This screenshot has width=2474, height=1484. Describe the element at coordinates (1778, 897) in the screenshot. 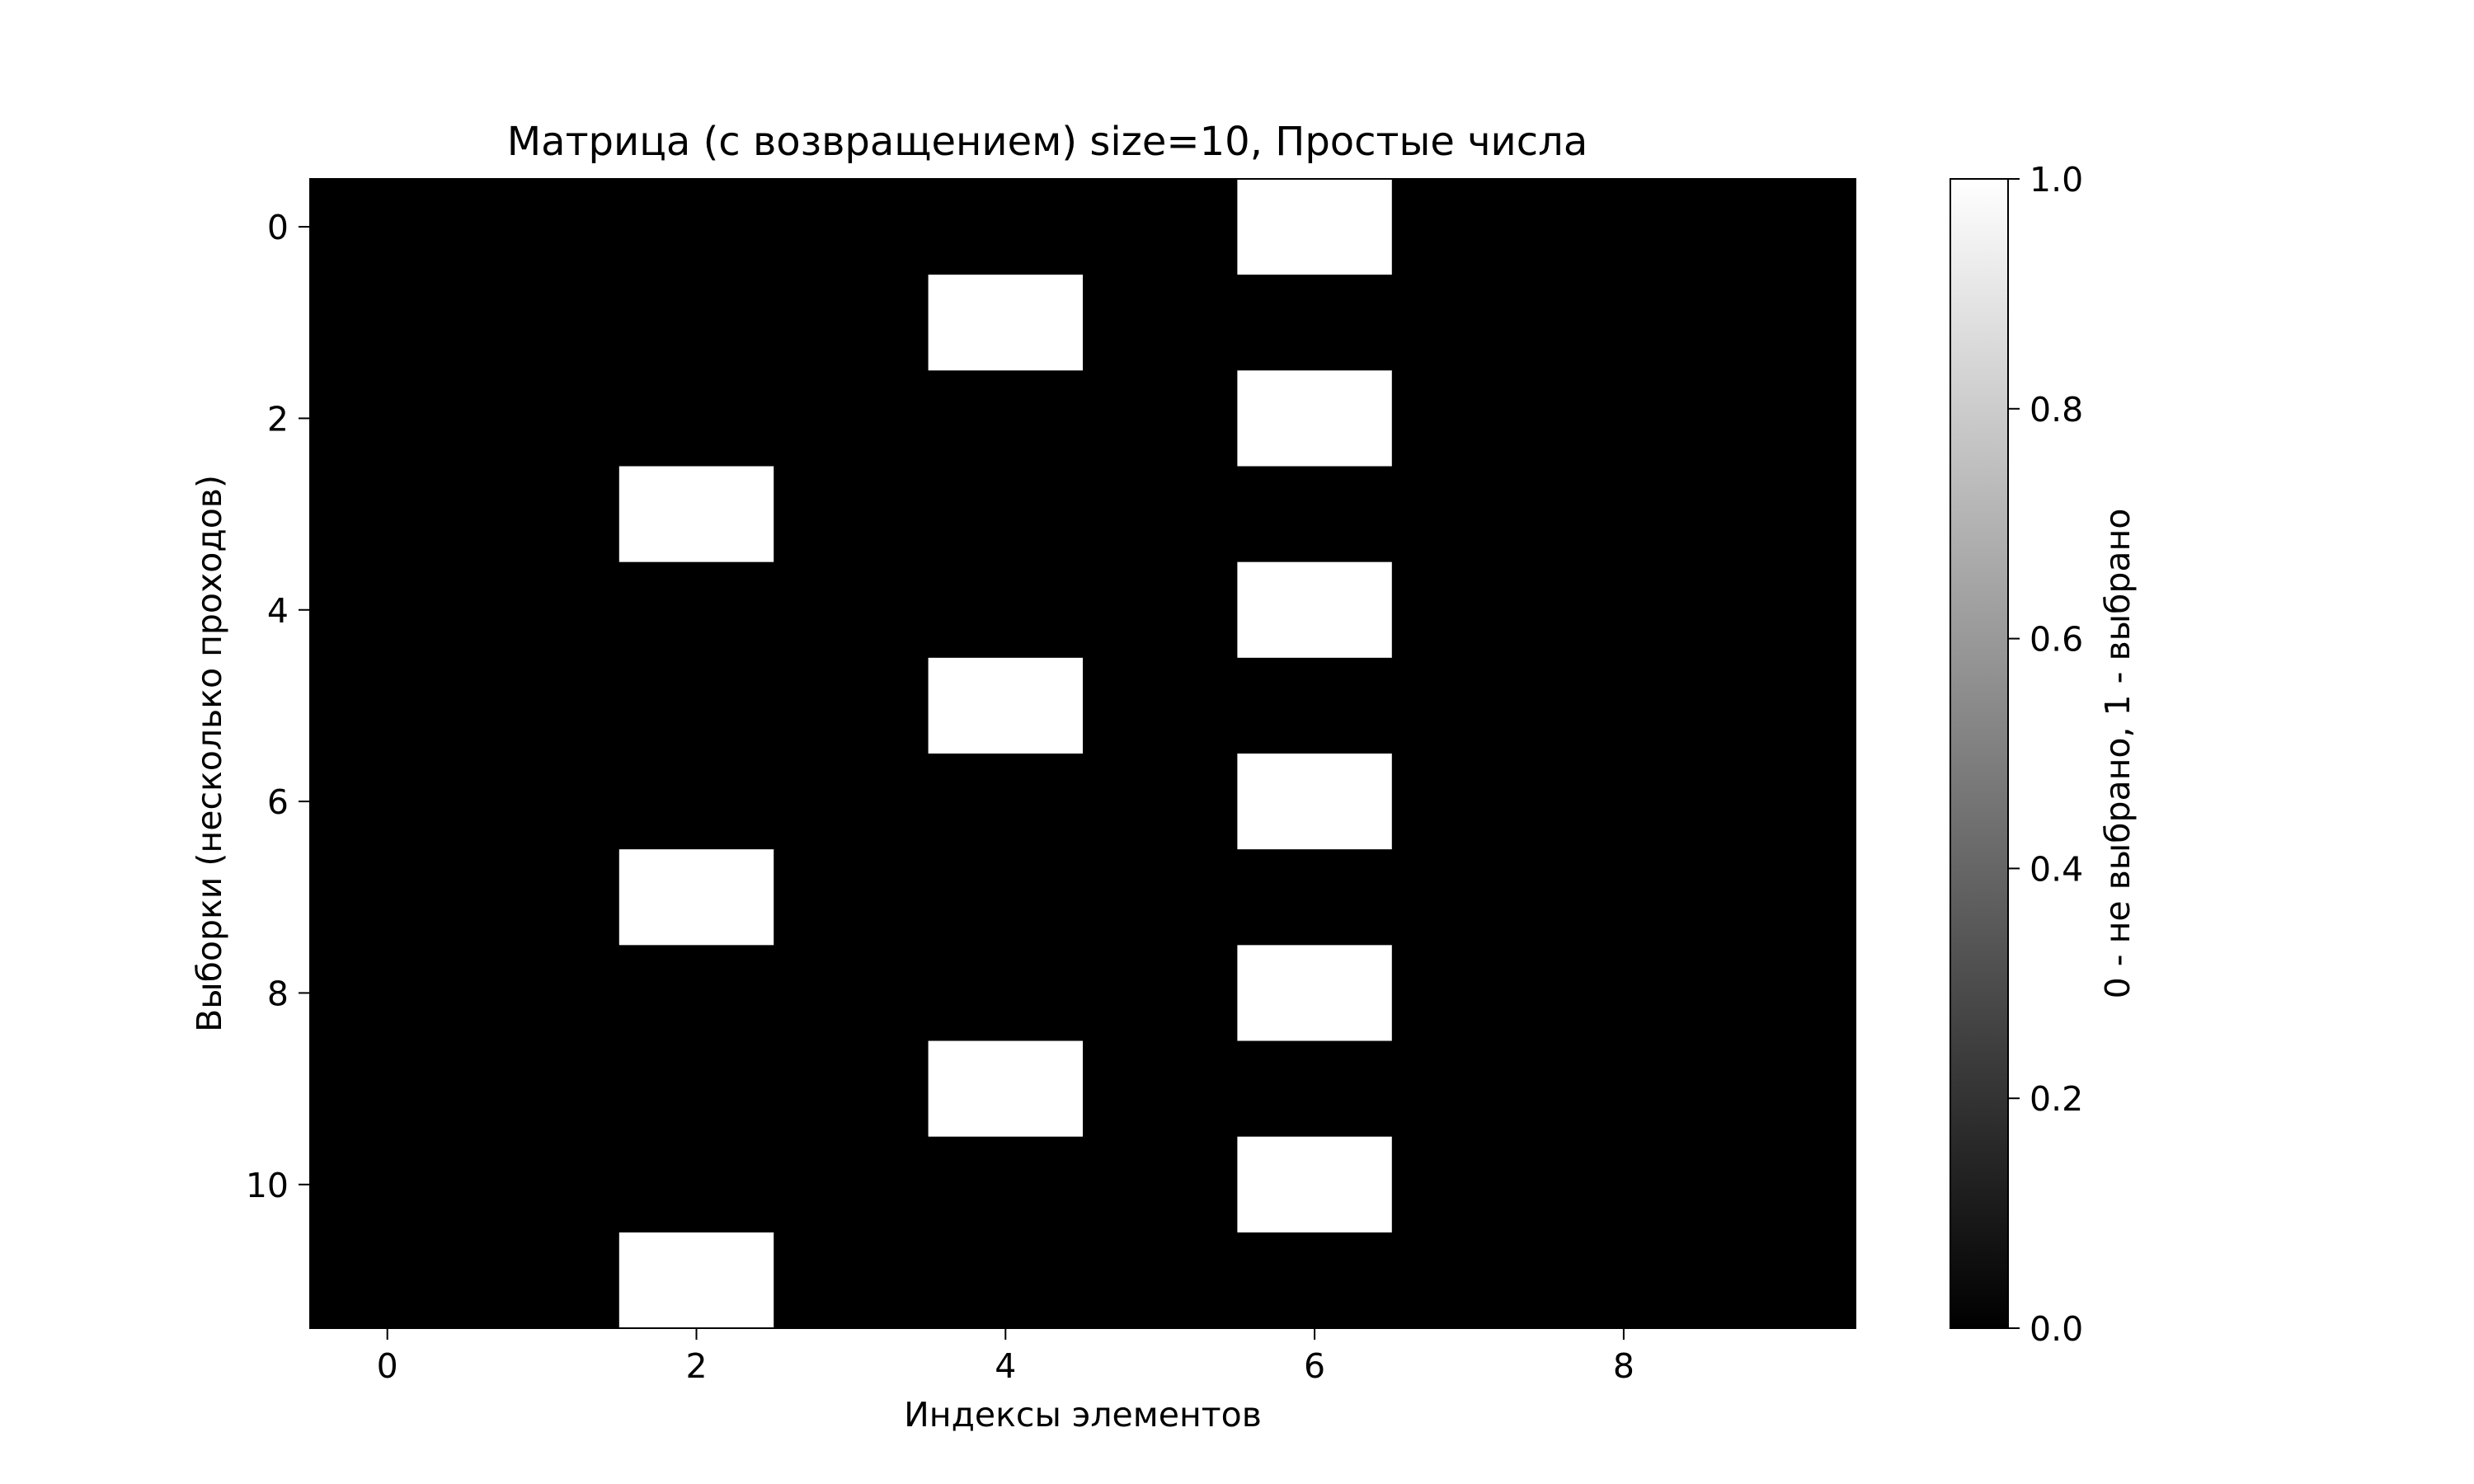

I see `heatmap-cell-r7-c9` at that location.